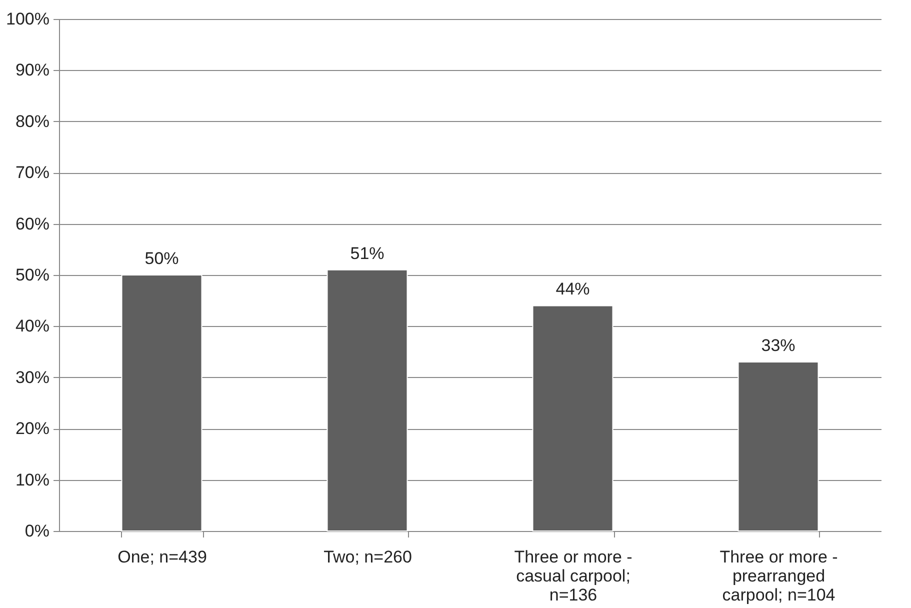 Image resolution: width=911 pixels, height=608 pixels. I want to click on y-tick-label: 70%, so click(32, 172).